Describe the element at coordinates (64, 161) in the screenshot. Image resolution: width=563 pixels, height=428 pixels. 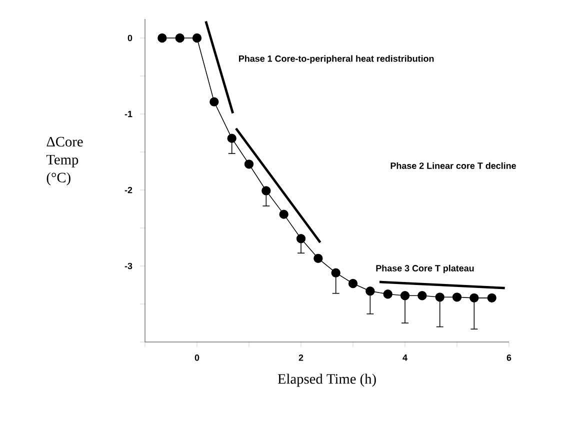
I see `y-axis-title: ΔCore Temp (°C)` at that location.